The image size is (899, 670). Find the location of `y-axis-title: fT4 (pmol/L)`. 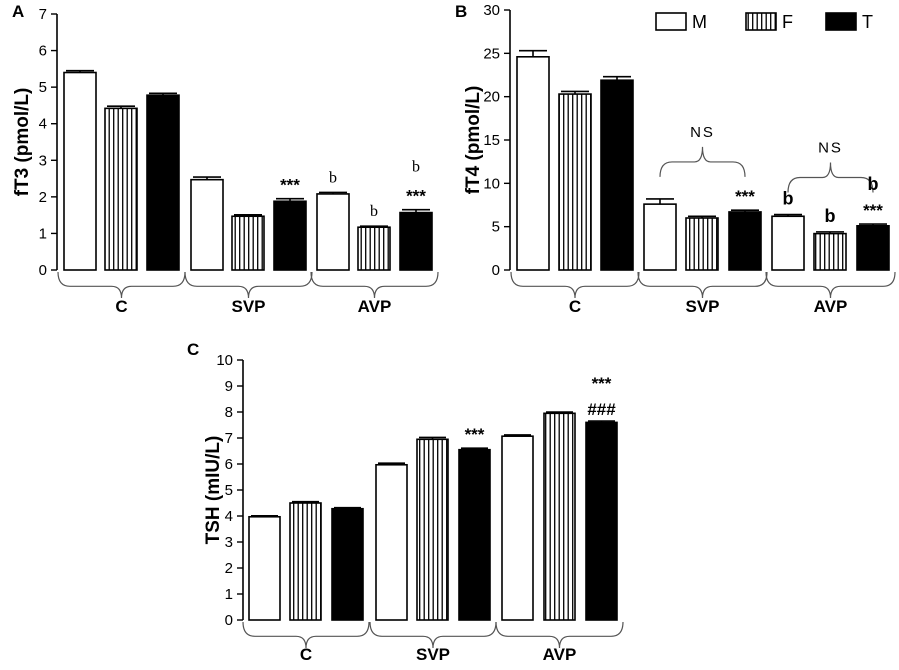

y-axis-title: fT4 (pmol/L) is located at coordinates (473, 140).